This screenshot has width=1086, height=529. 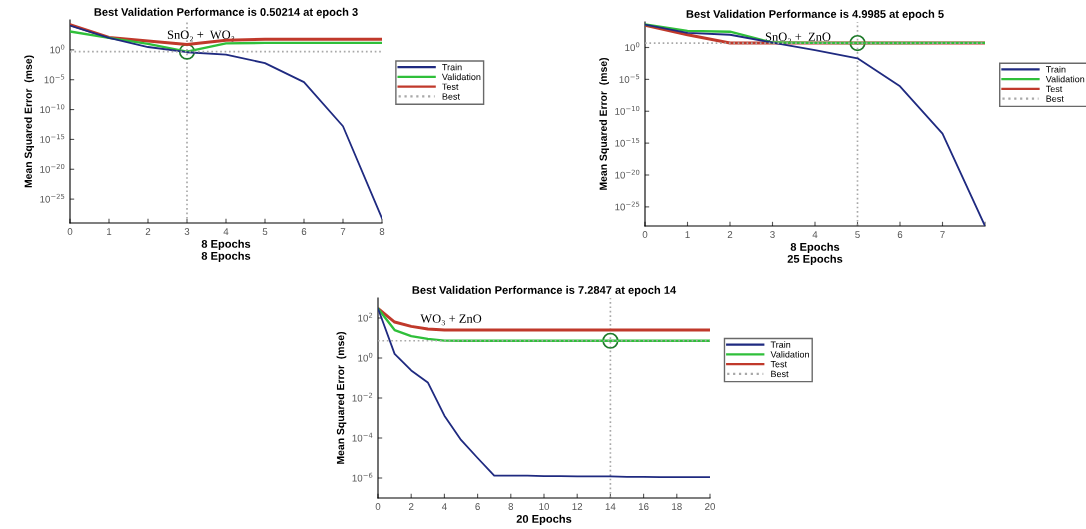 What do you see at coordinates (677, 506) in the screenshot?
I see `x-tick-label: 18` at bounding box center [677, 506].